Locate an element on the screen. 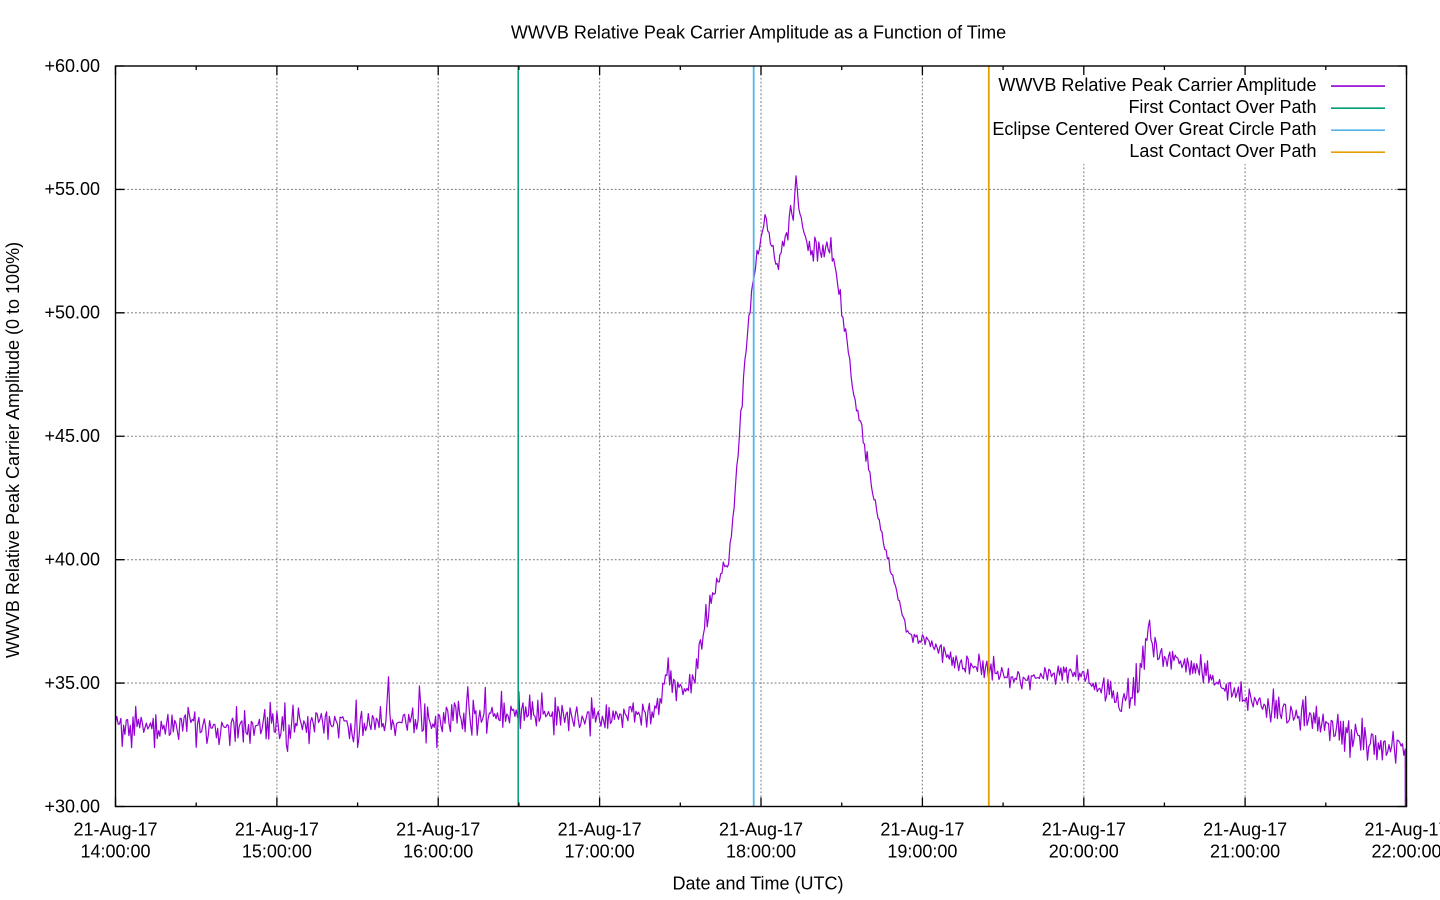  svg-text: +35.00 is located at coordinates (72, 683).